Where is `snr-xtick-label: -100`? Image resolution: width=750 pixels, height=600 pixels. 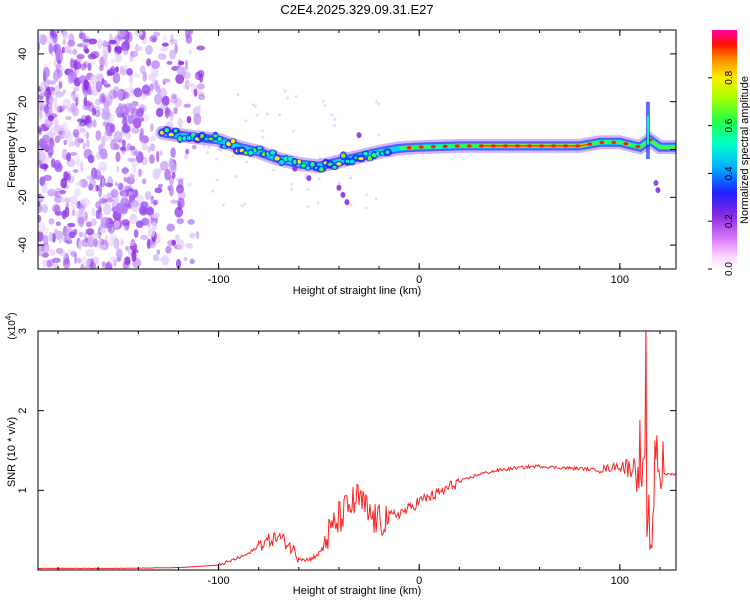 snr-xtick-label: -100 is located at coordinates (219, 581).